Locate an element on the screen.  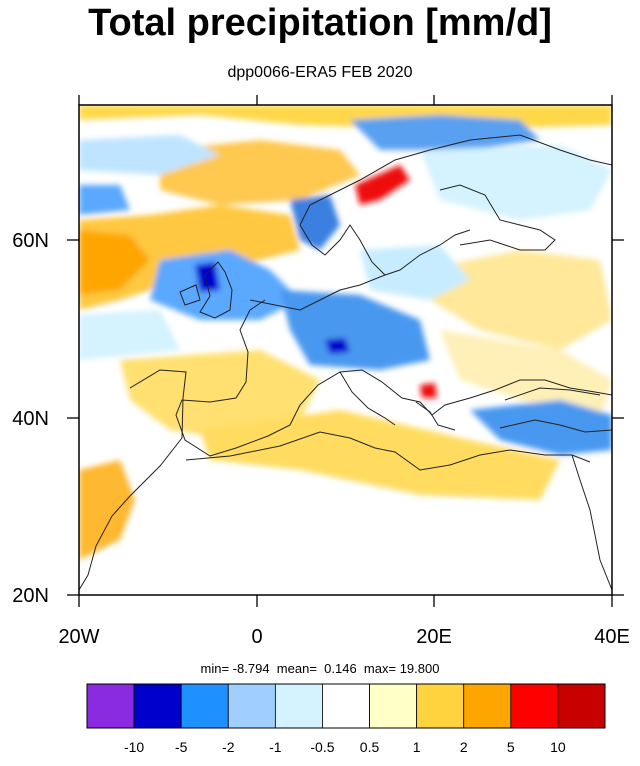
anomaly-central-europe-blue is located at coordinates (355, 330).